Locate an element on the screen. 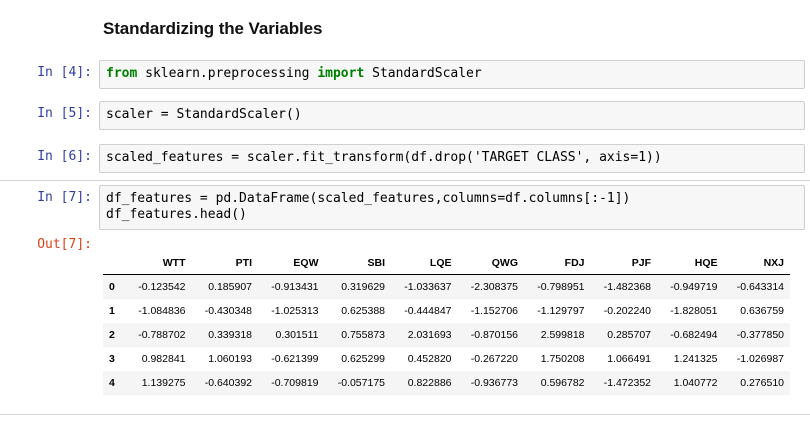  table-cell: -0.621399 is located at coordinates (295, 359).